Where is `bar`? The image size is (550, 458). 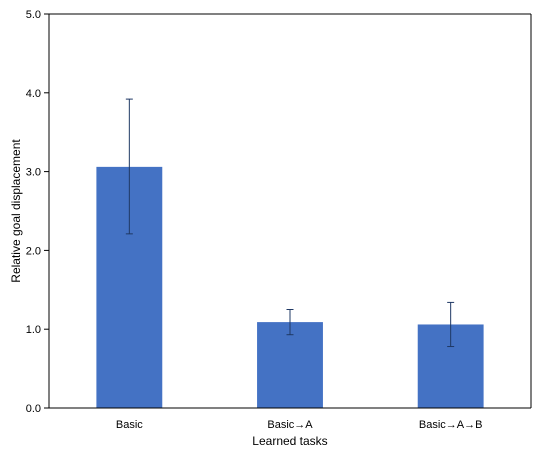 bar is located at coordinates (290, 365).